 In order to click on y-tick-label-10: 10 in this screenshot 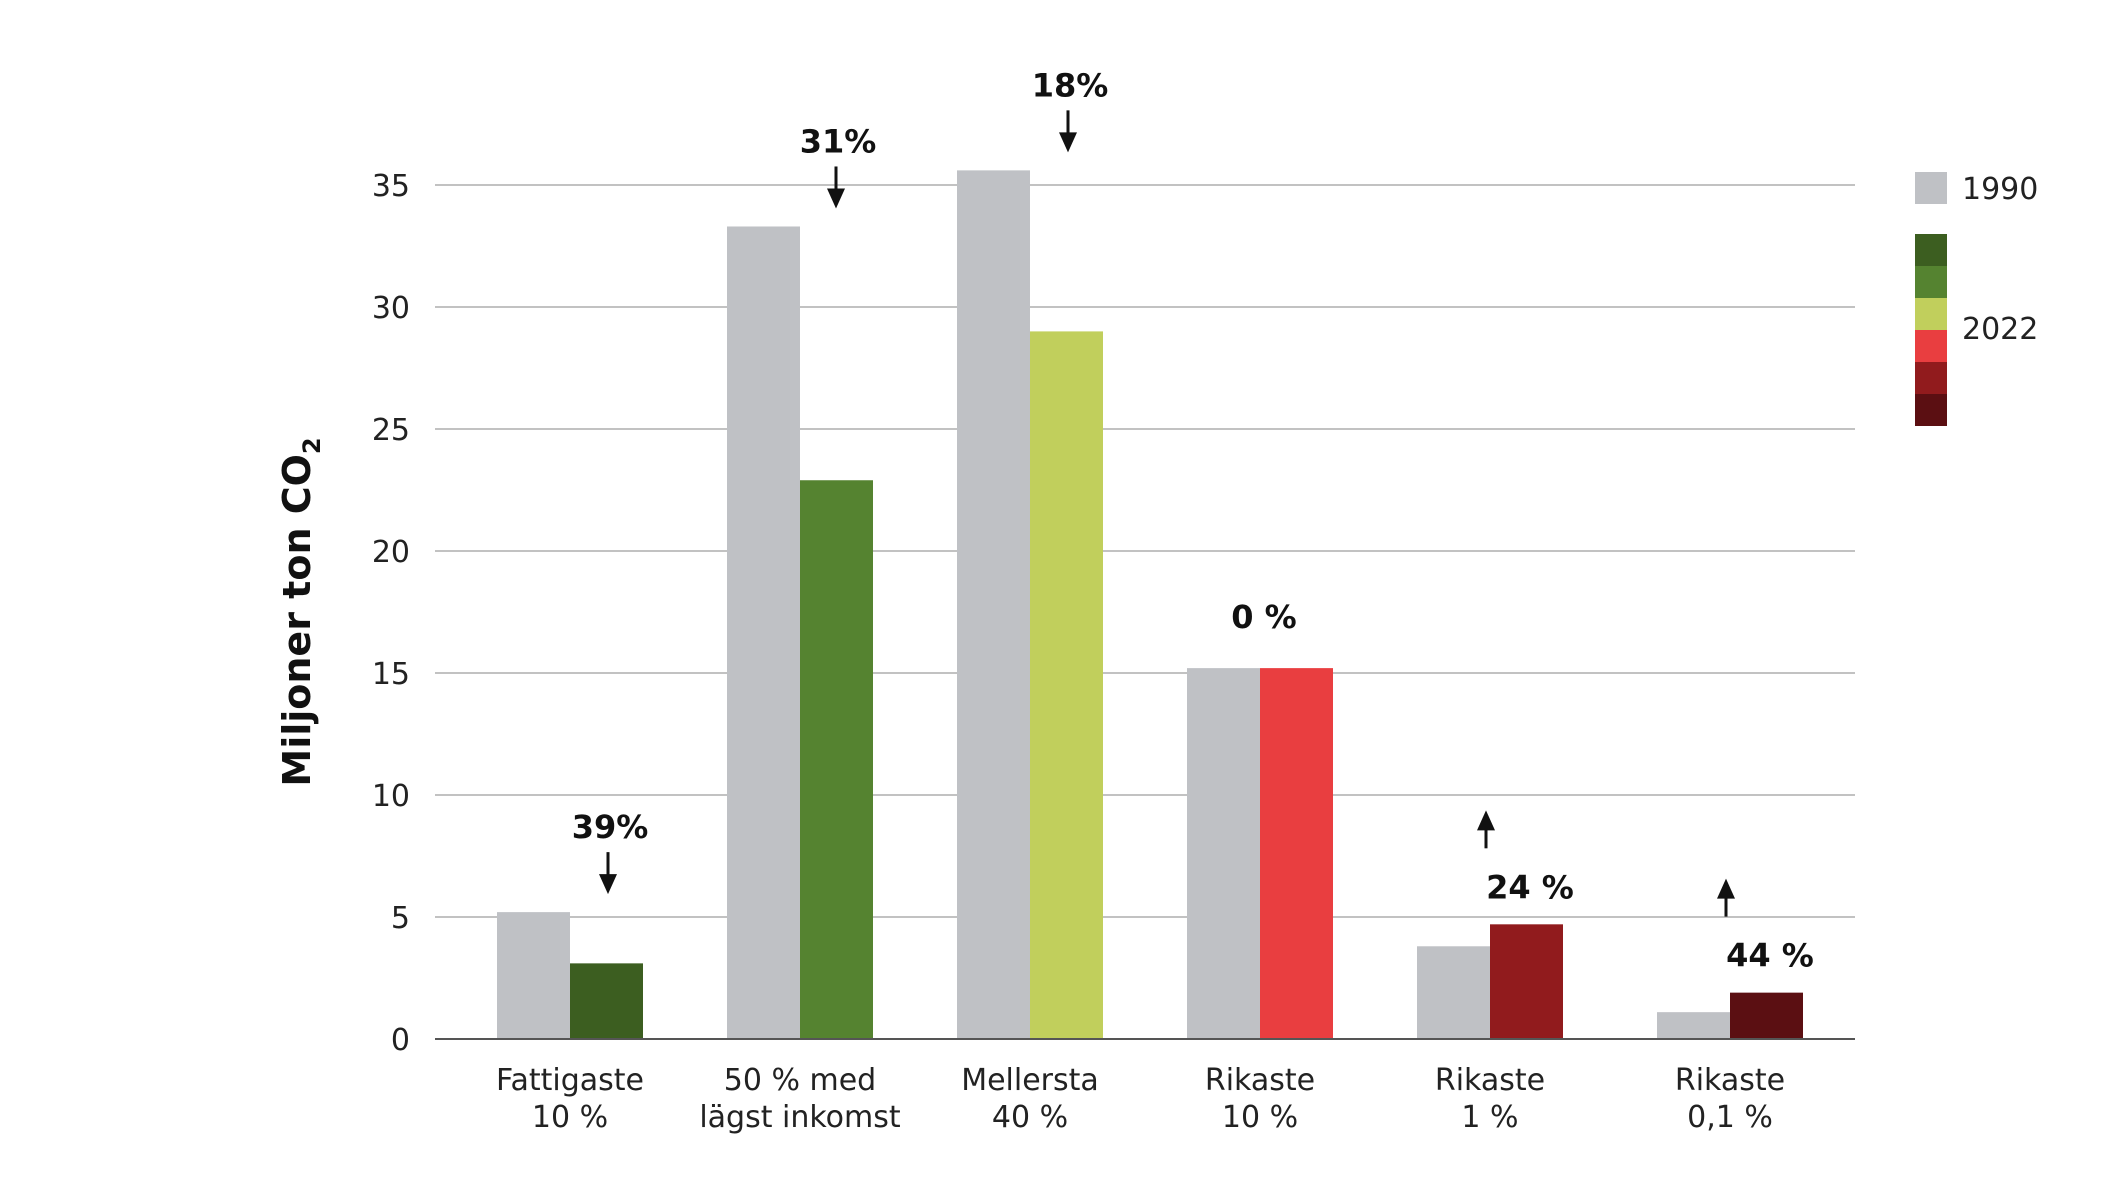, I will do `click(391, 796)`.